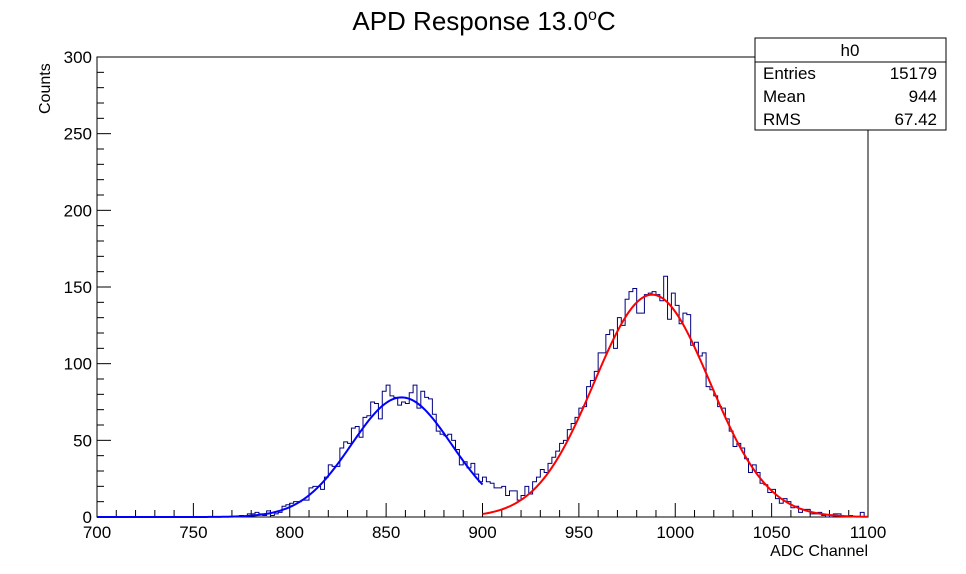  Describe the element at coordinates (45, 88) in the screenshot. I see `y-axis-label: Counts` at that location.